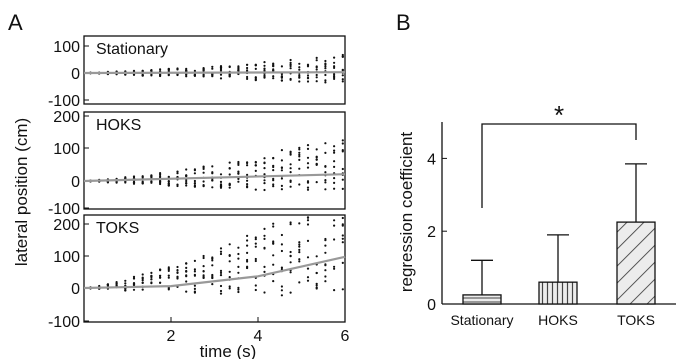 Image resolution: width=678 pixels, height=359 pixels. What do you see at coordinates (636, 263) in the screenshot?
I see `bar-toks` at bounding box center [636, 263].